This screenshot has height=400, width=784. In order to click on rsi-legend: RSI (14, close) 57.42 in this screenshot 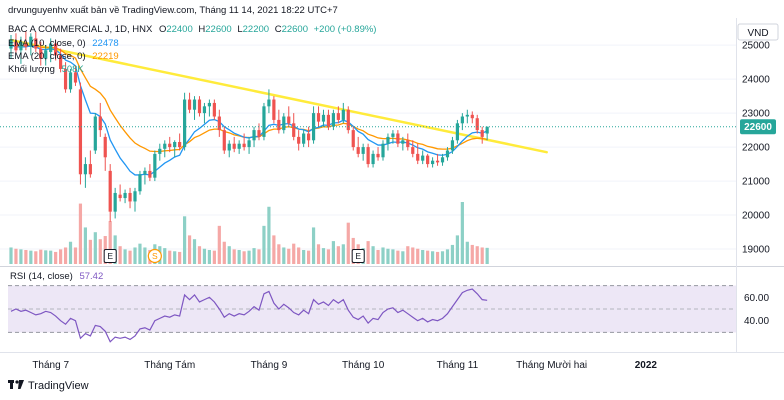, I will do `click(56, 276)`.